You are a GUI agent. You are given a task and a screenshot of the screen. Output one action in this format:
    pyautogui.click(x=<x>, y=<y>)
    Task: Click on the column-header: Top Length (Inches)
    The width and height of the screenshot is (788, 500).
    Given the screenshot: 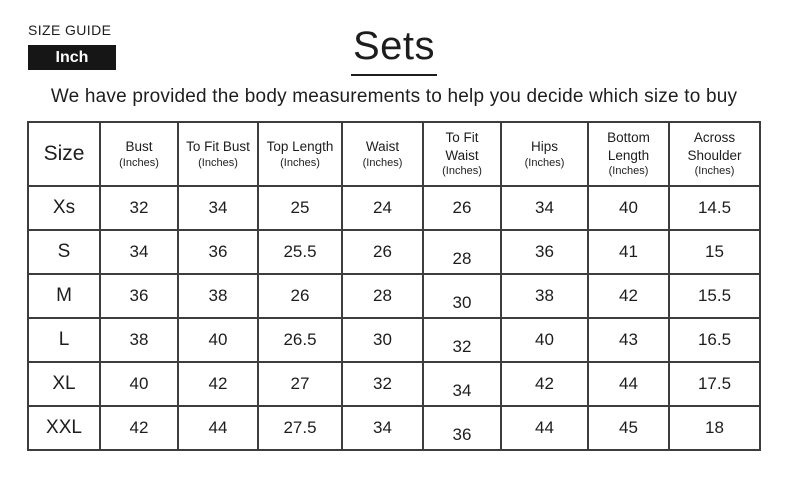 What is the action you would take?
    pyautogui.click(x=300, y=154)
    